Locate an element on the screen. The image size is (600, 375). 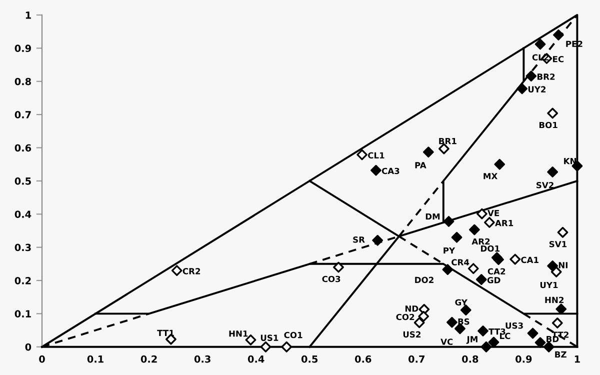
annotation: BR2 is located at coordinates (546, 77).